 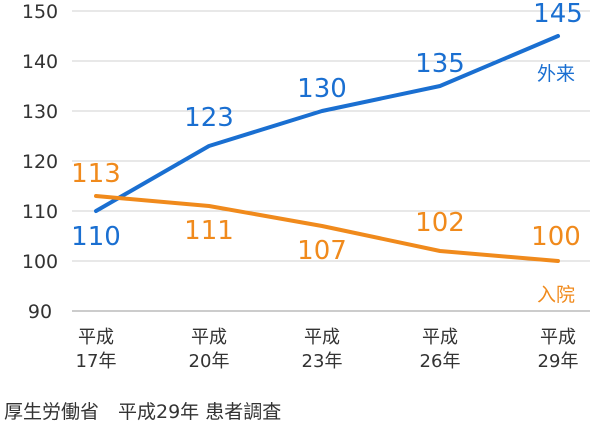 I want to click on y-tick-label: 140, so click(x=40, y=62).